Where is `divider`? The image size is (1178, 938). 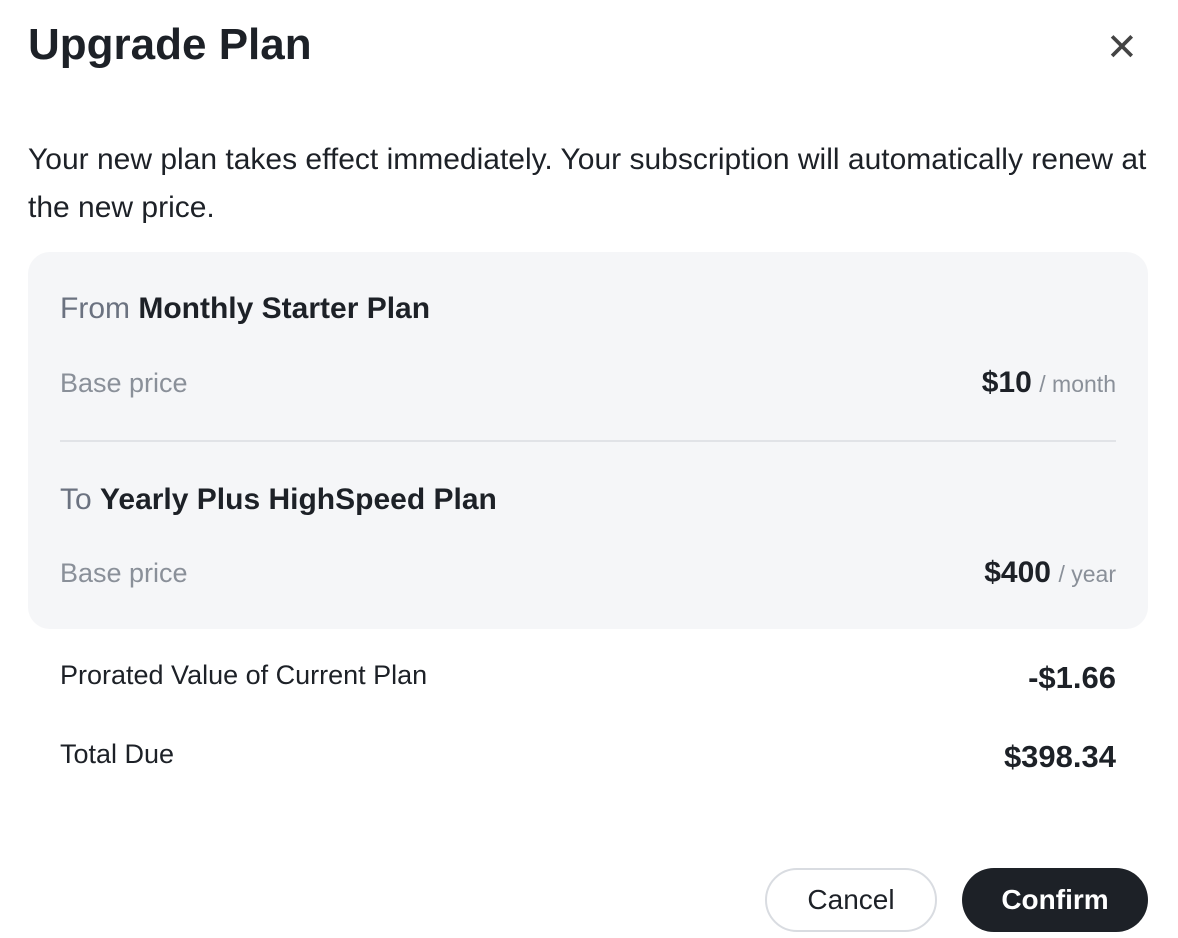
divider is located at coordinates (588, 441).